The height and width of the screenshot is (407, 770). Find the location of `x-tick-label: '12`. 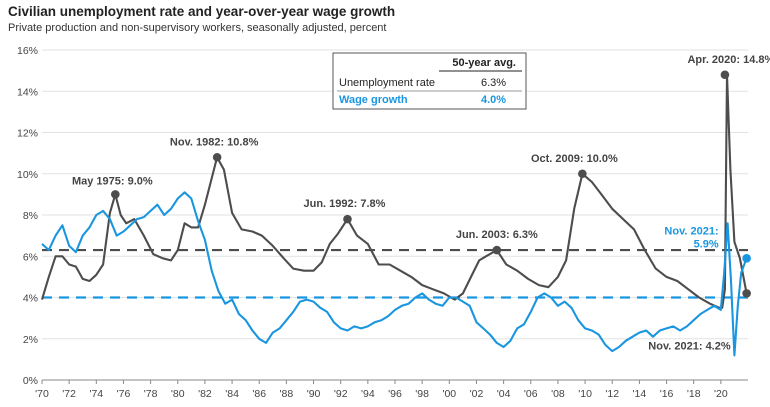

x-tick-label: '12 is located at coordinates (612, 394).